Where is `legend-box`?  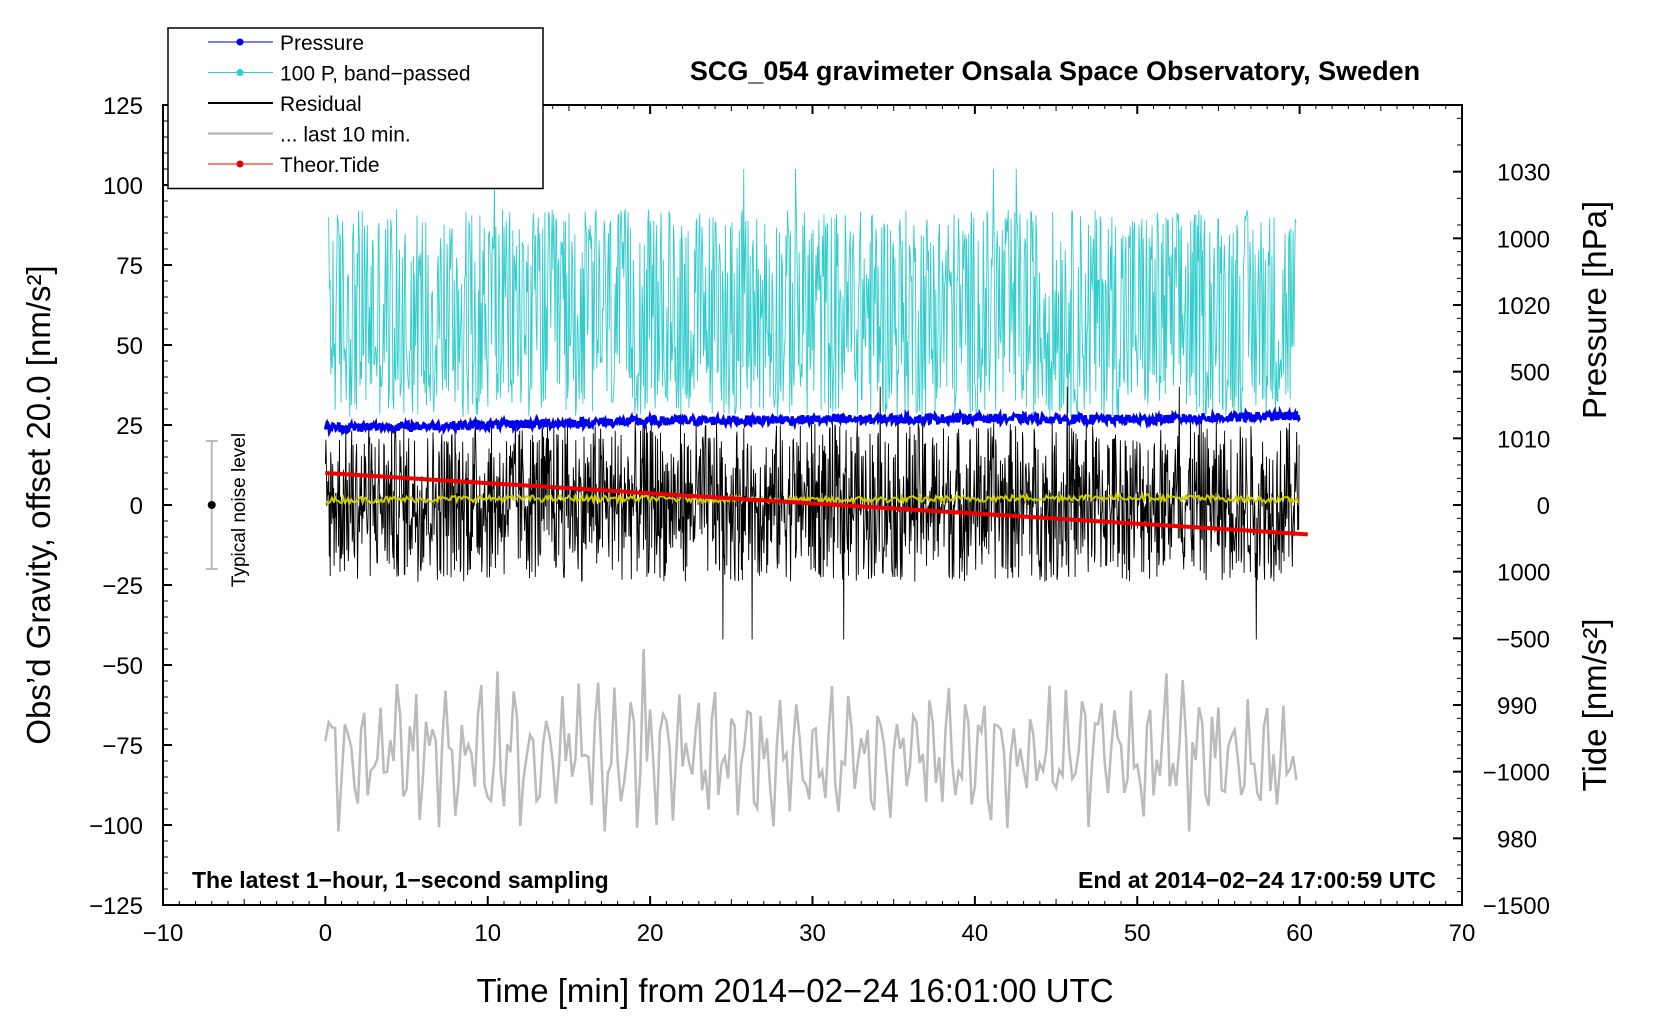
legend-box is located at coordinates (355, 108).